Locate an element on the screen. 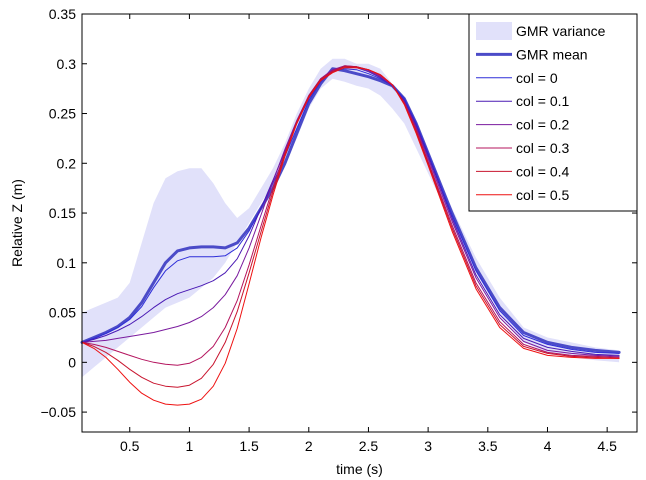 The image size is (646, 480). legend-label: col = 0.3 is located at coordinates (543, 148).